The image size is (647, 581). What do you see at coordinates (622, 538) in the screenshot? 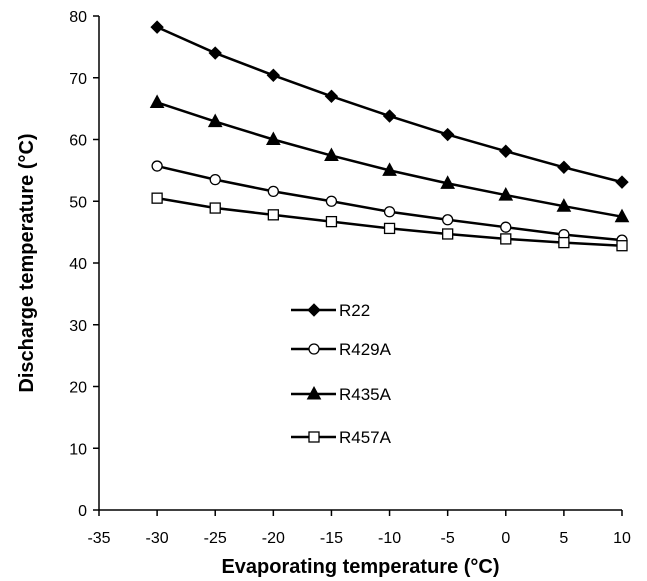
I see `x-tick-label: 10` at bounding box center [622, 538].